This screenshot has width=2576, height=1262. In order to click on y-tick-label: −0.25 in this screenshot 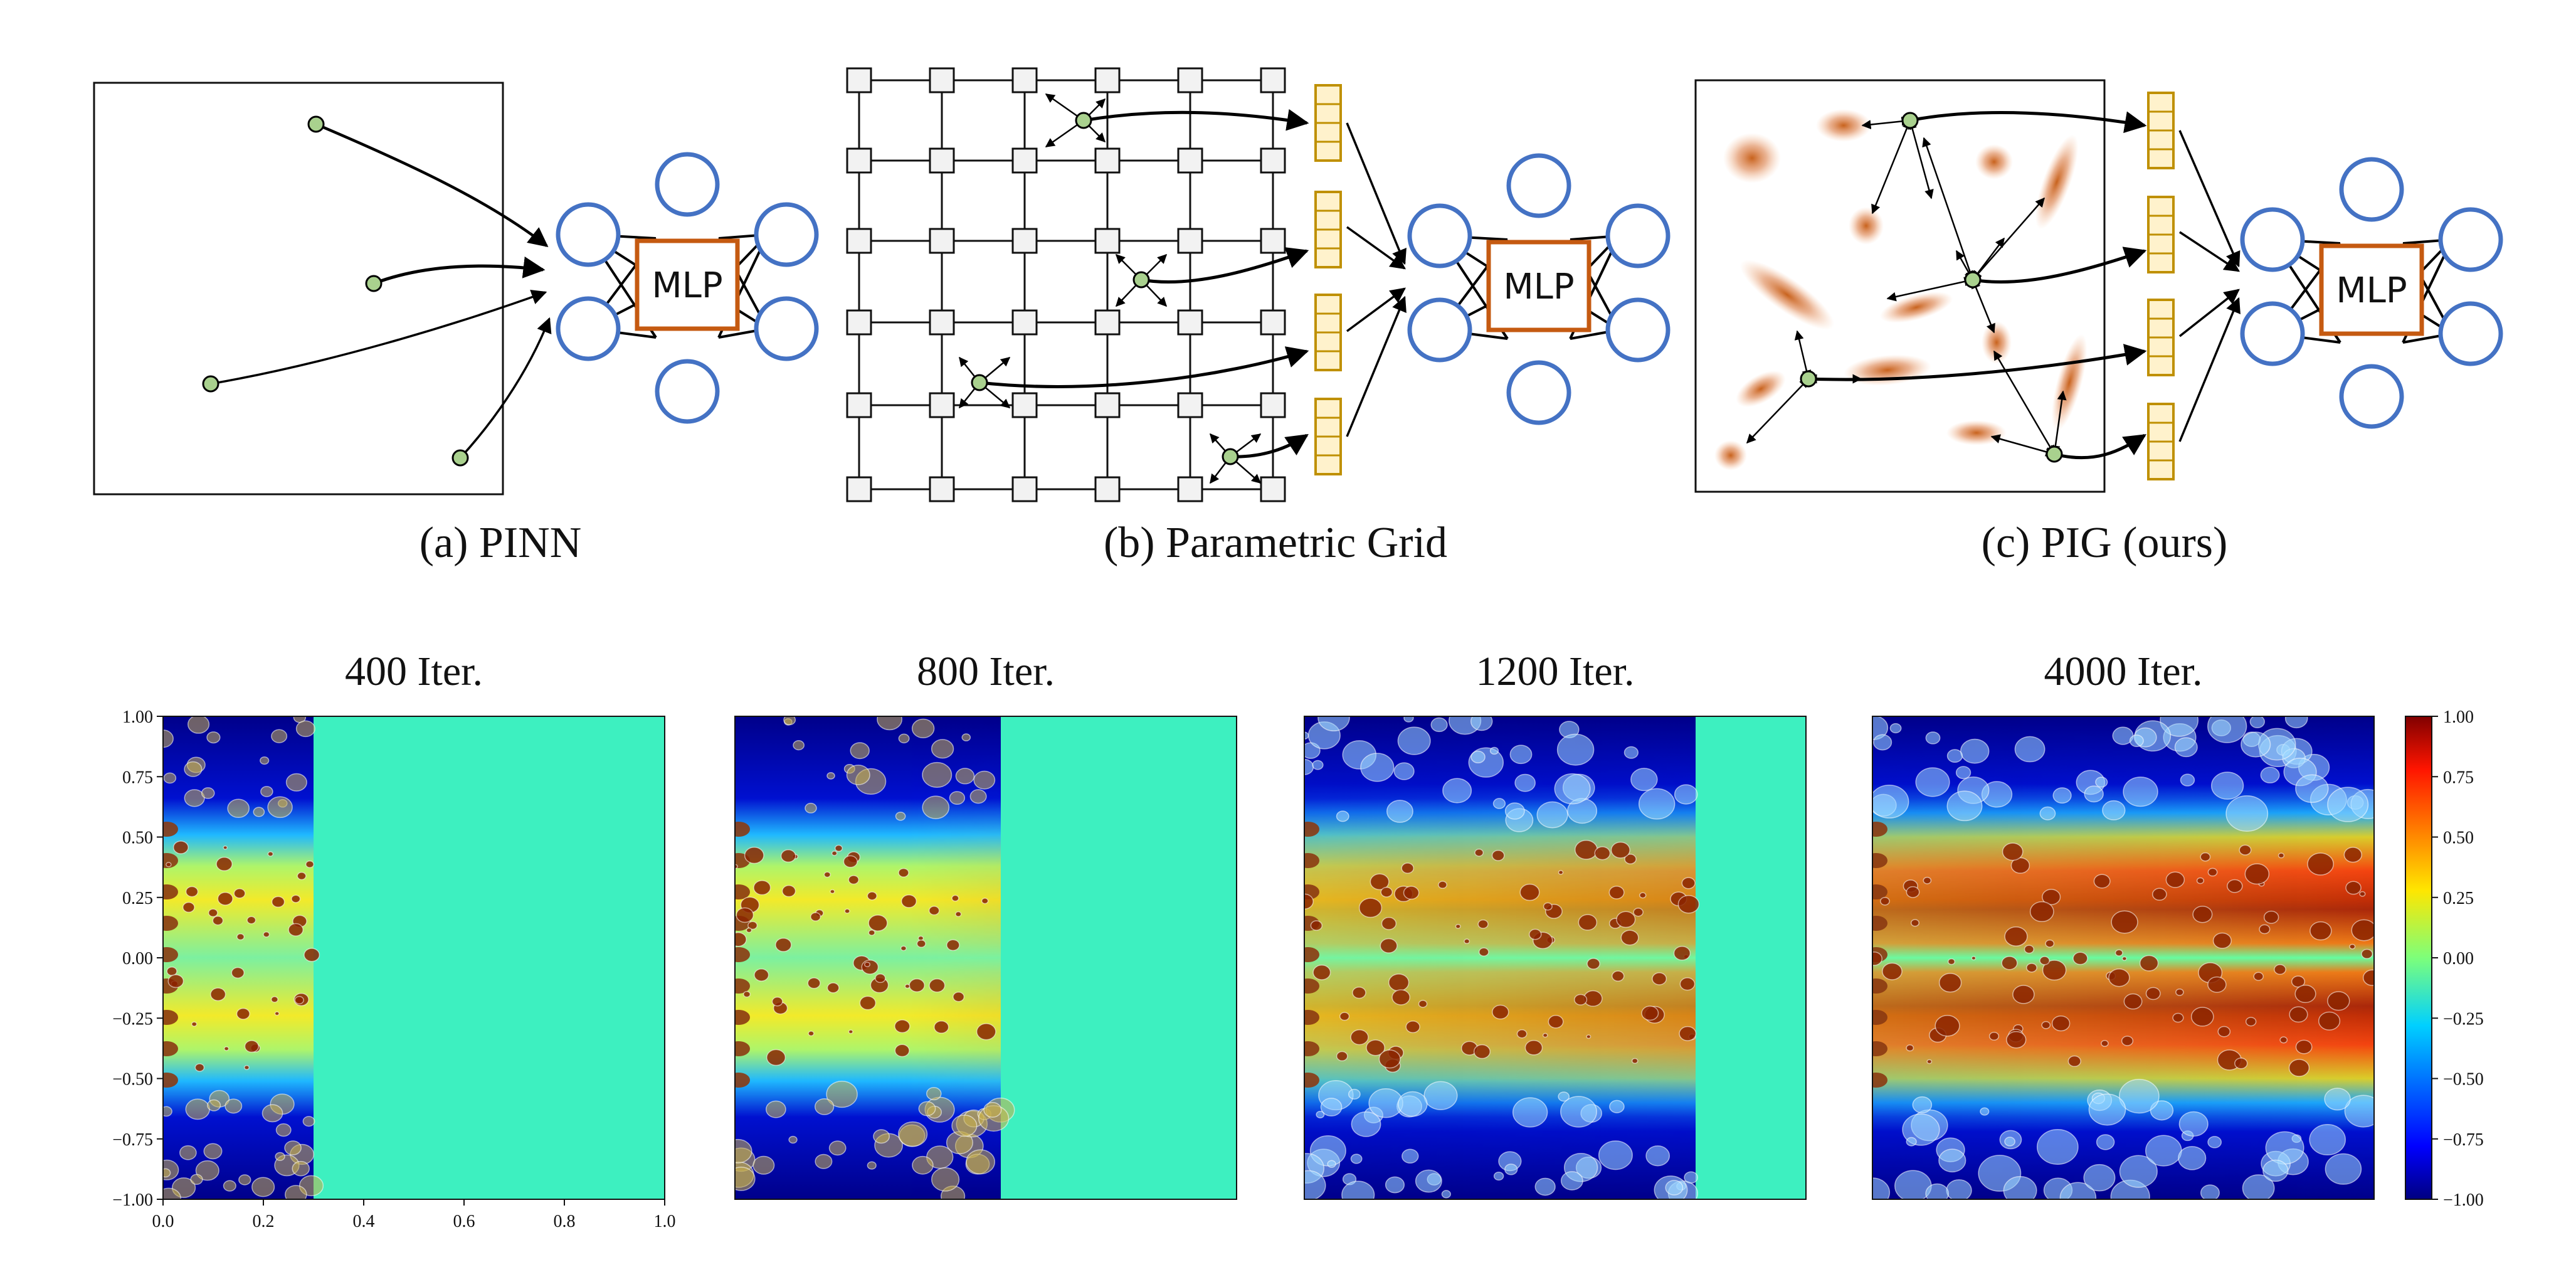, I will do `click(132, 1019)`.